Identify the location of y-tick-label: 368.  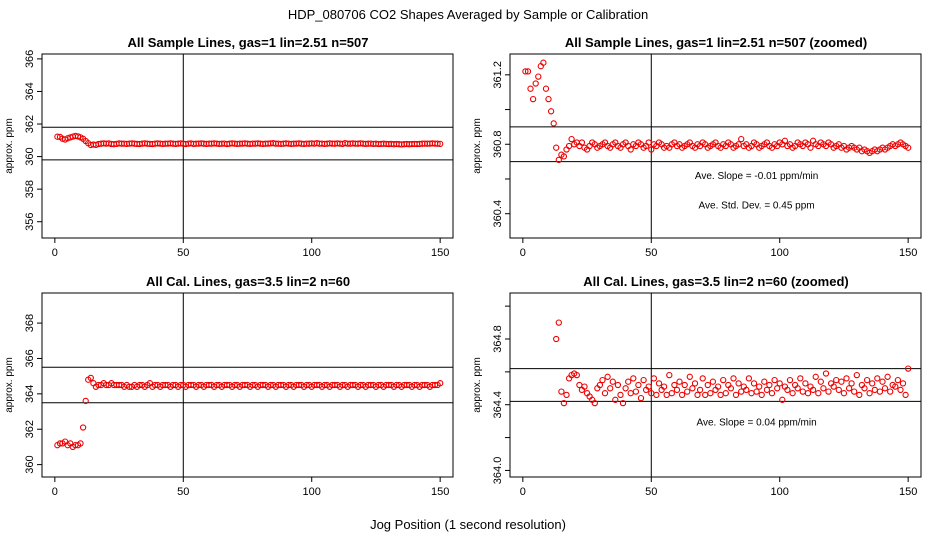
(30, 323).